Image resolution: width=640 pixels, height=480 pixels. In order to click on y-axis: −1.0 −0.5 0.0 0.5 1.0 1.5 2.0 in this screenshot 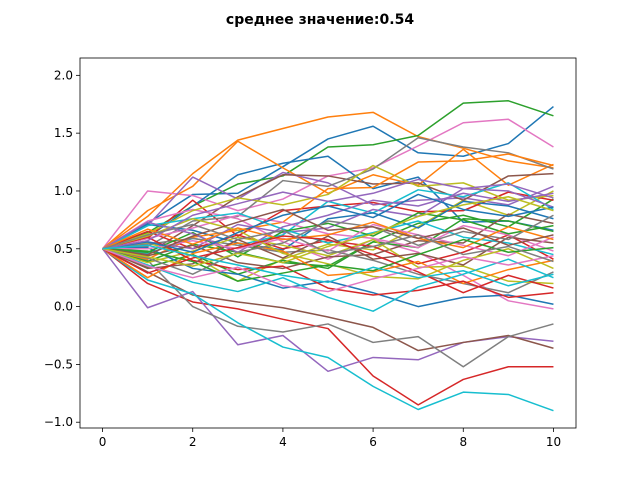, I will do `click(62, 248)`.